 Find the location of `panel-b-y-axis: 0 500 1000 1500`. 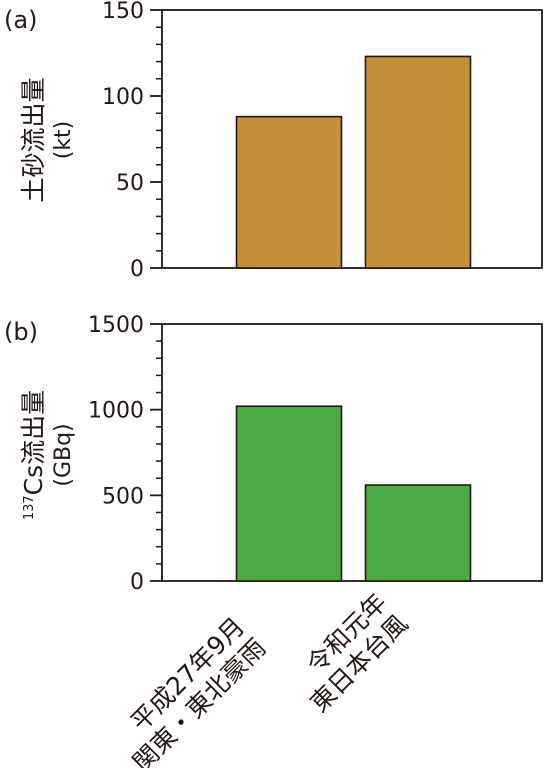

panel-b-y-axis: 0 500 1000 1500 is located at coordinates (125, 454).